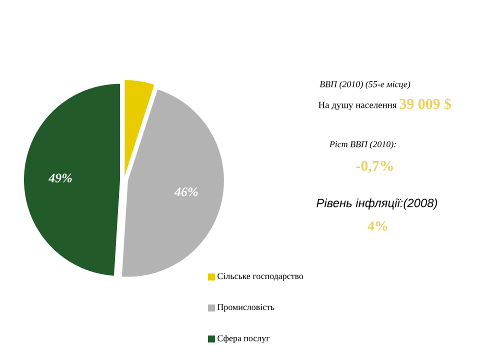 The image size is (480, 360). Describe the element at coordinates (357, 106) in the screenshot. I see `text: На душу населення` at that location.